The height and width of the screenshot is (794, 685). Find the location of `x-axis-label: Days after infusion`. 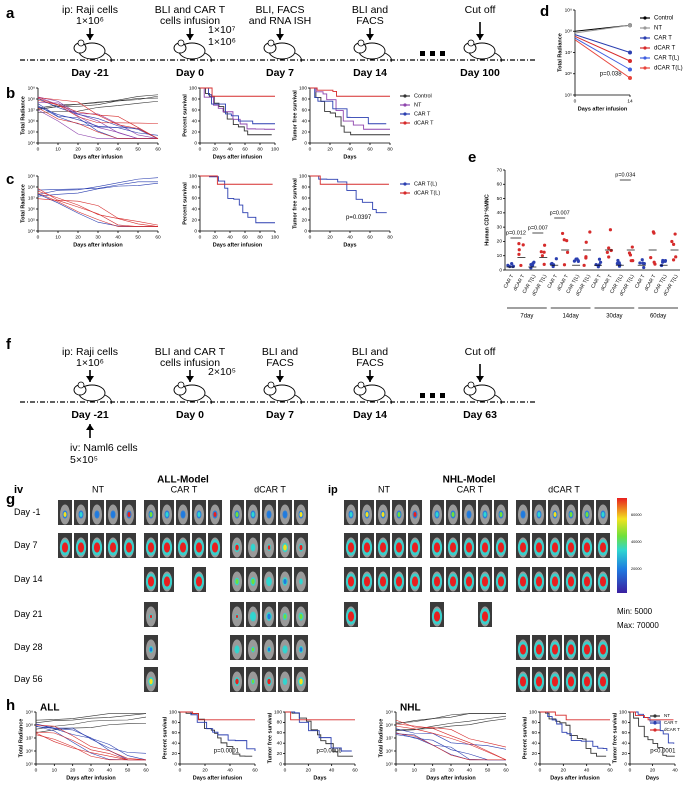

x-axis-label: Days after infusion is located at coordinates (218, 778).